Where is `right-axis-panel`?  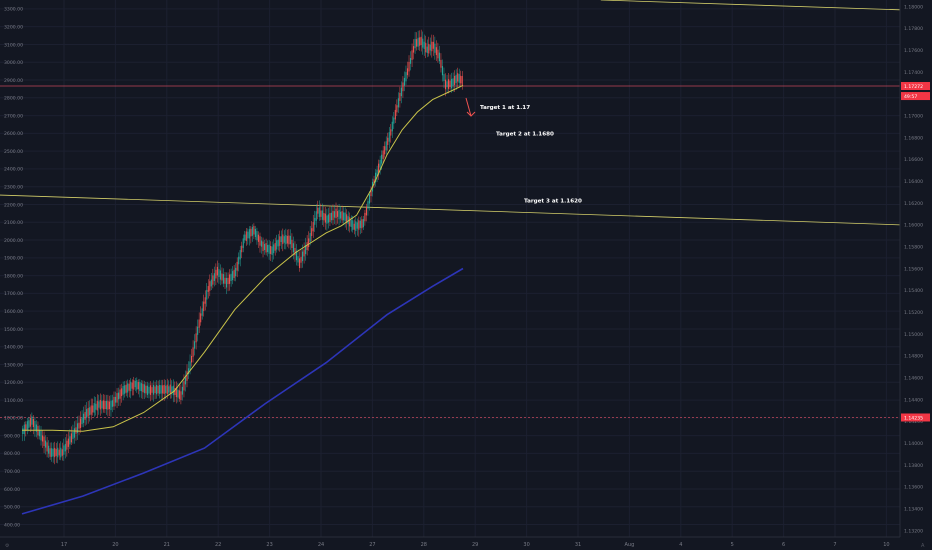 right-axis-panel is located at coordinates (916, 275).